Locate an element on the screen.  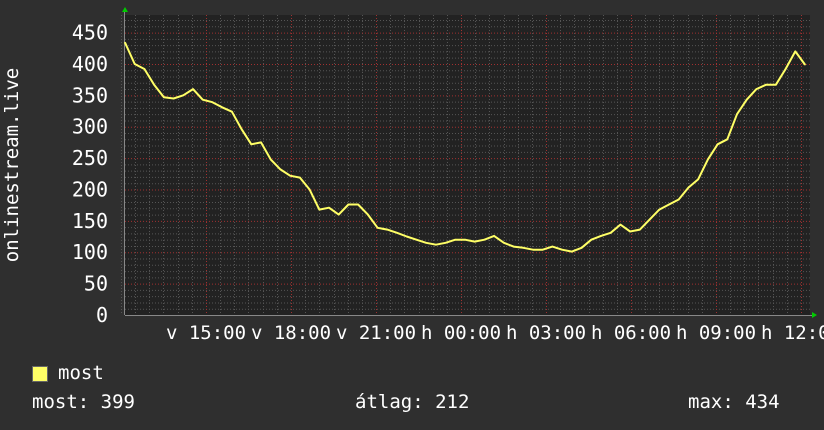
x-tick-label: h 06:00 is located at coordinates (631, 333).